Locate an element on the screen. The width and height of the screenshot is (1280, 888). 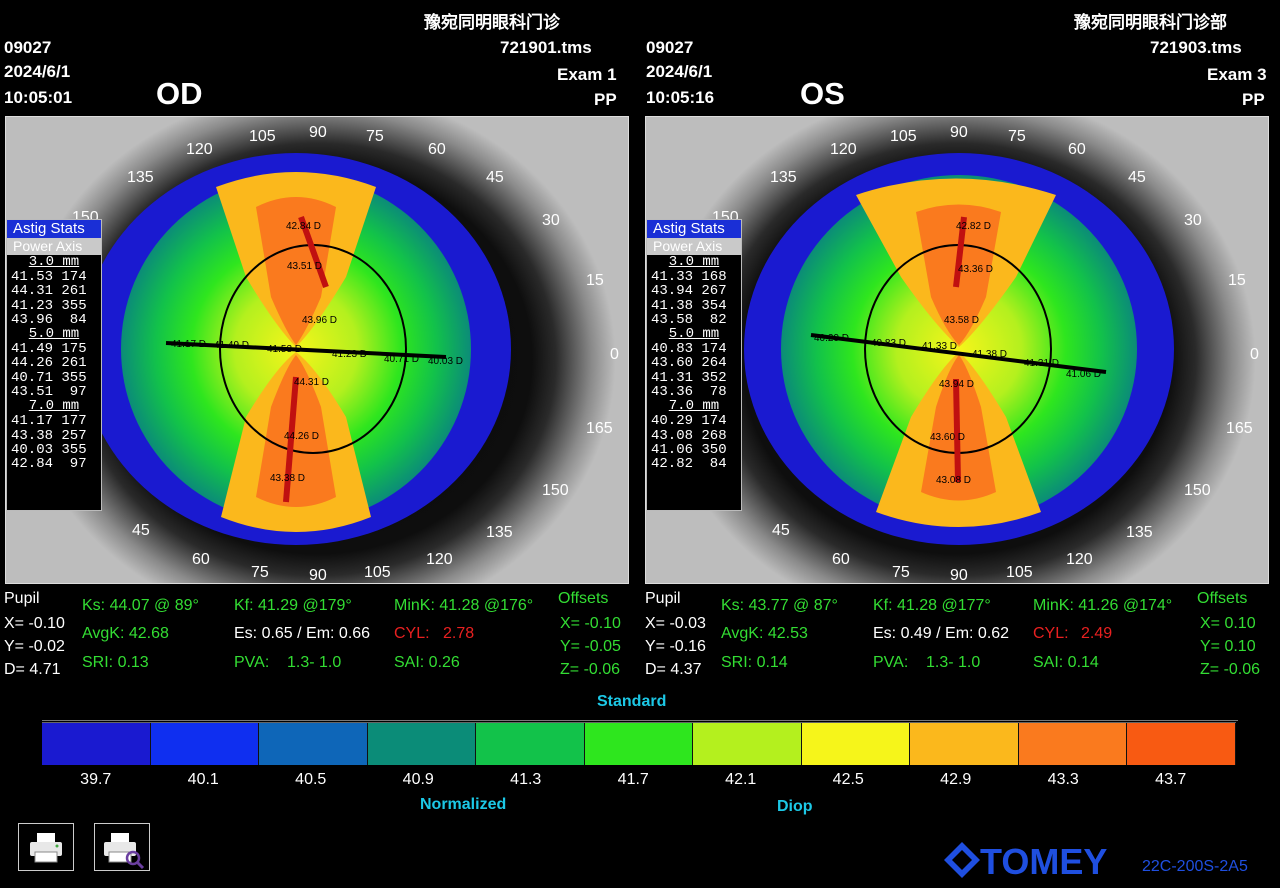
stat-row: 41.53 174 is located at coordinates (49, 277).